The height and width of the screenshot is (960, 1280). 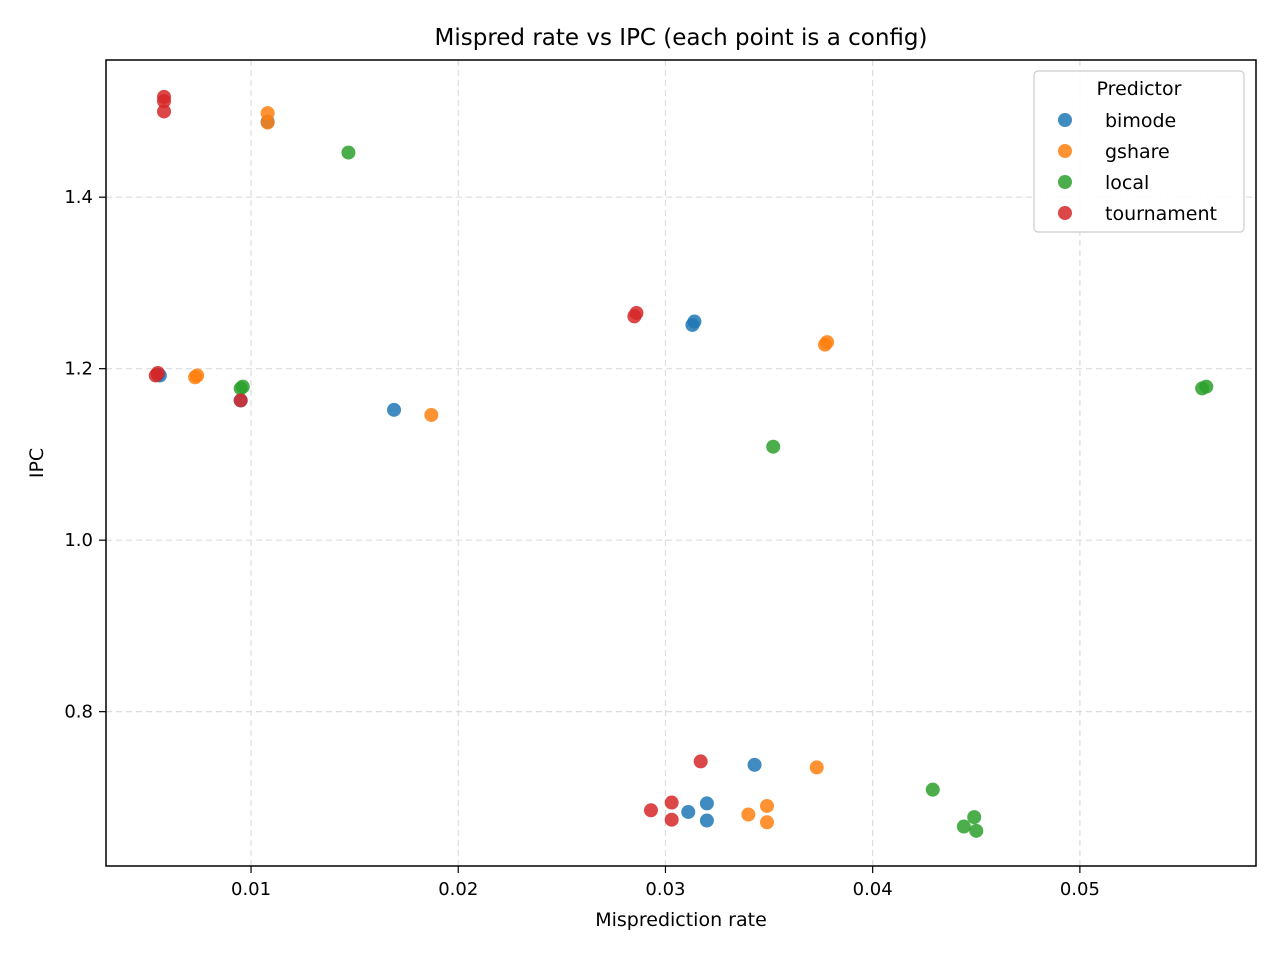 What do you see at coordinates (1065, 120) in the screenshot?
I see `legend-marker-bimode` at bounding box center [1065, 120].